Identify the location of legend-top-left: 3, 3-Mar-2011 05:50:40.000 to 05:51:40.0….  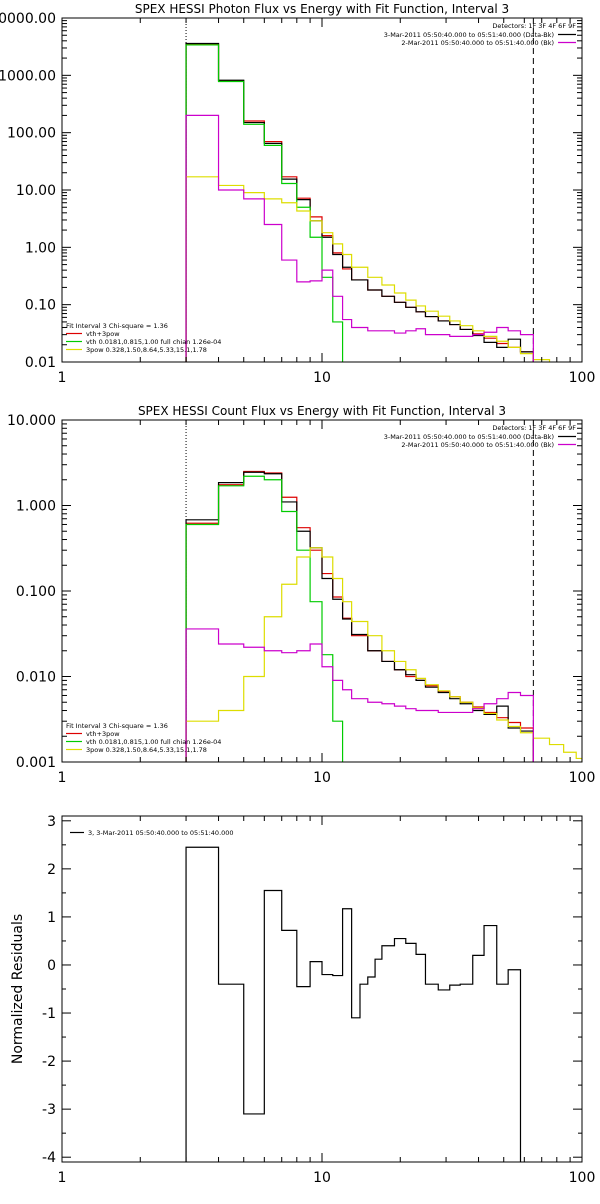
(152, 833).